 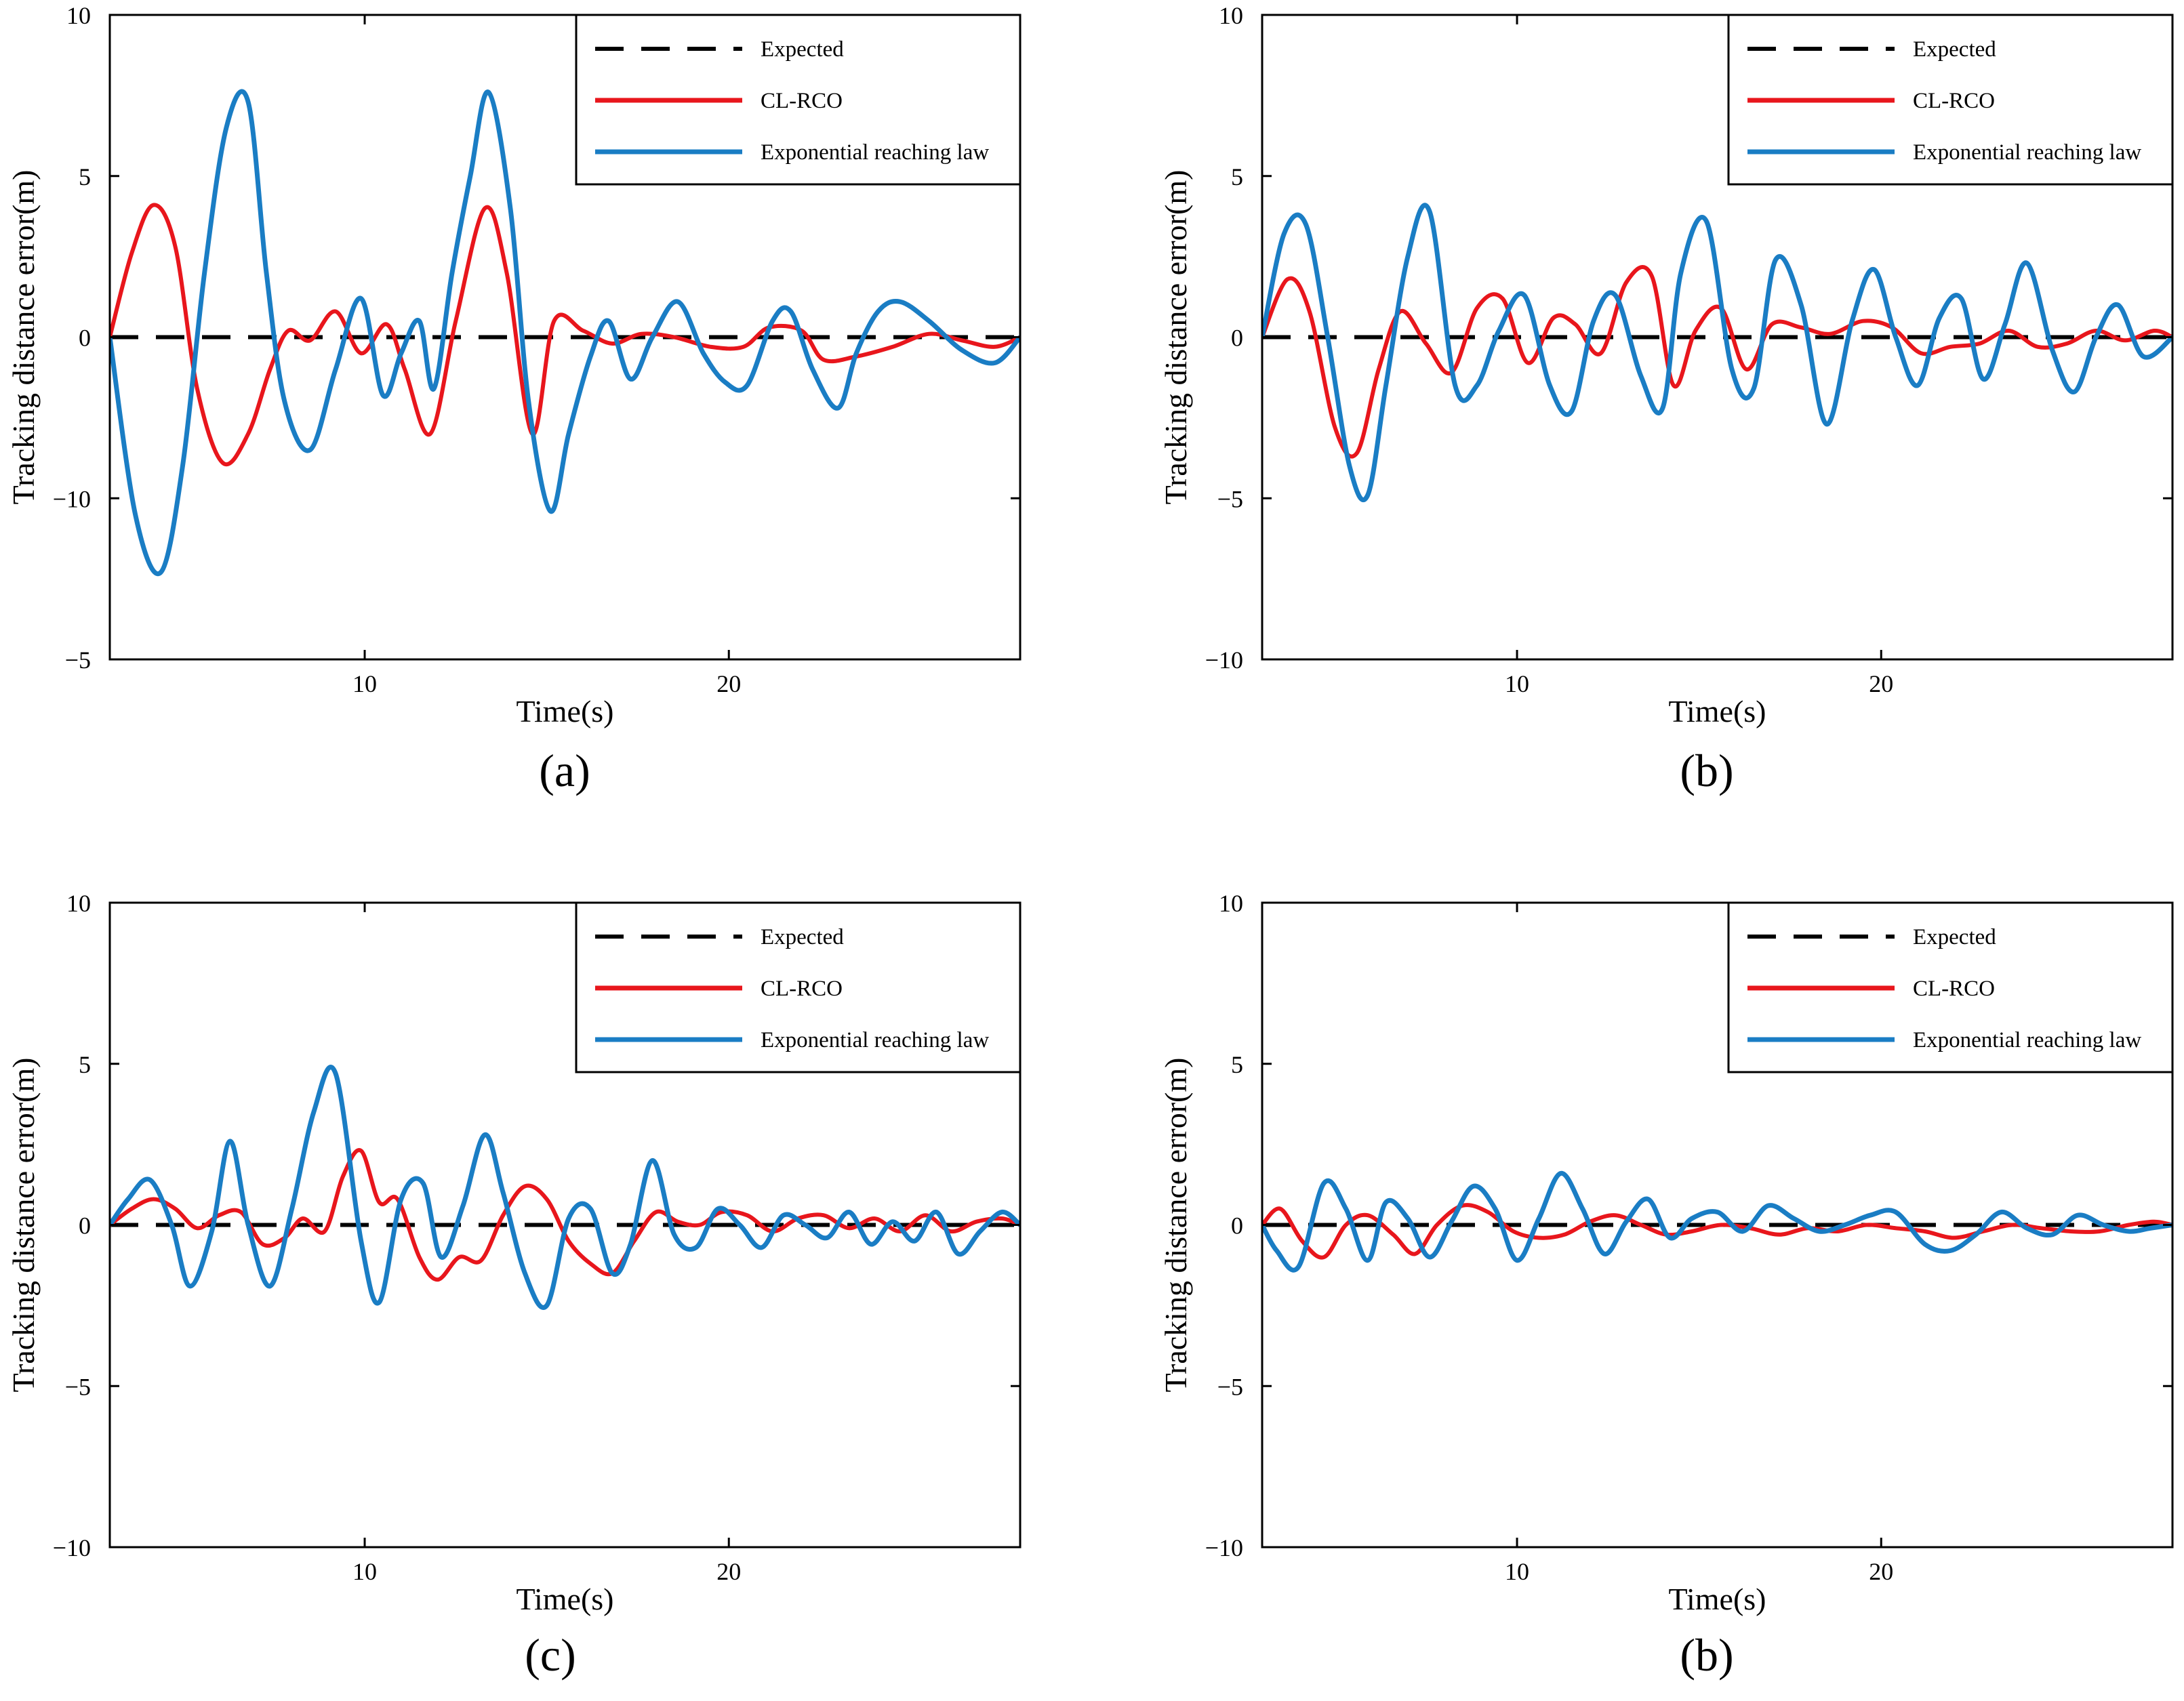 What do you see at coordinates (550, 1655) in the screenshot?
I see `panel-caption: (c)` at bounding box center [550, 1655].